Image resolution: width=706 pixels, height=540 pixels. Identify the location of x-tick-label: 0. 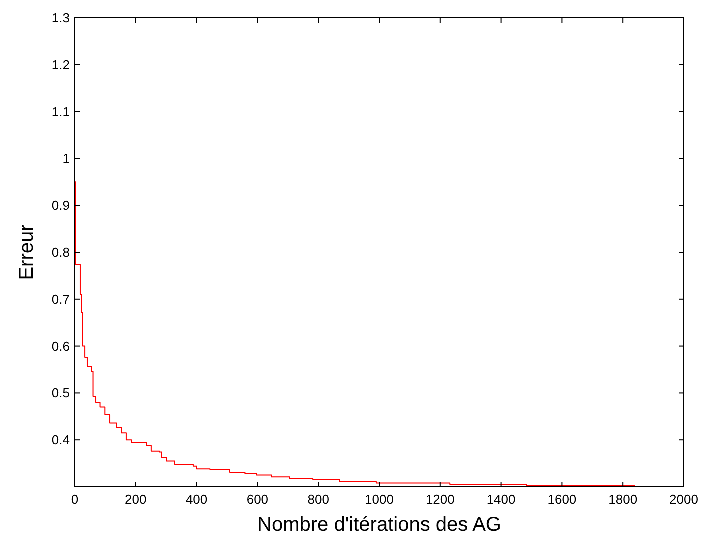
(75, 499).